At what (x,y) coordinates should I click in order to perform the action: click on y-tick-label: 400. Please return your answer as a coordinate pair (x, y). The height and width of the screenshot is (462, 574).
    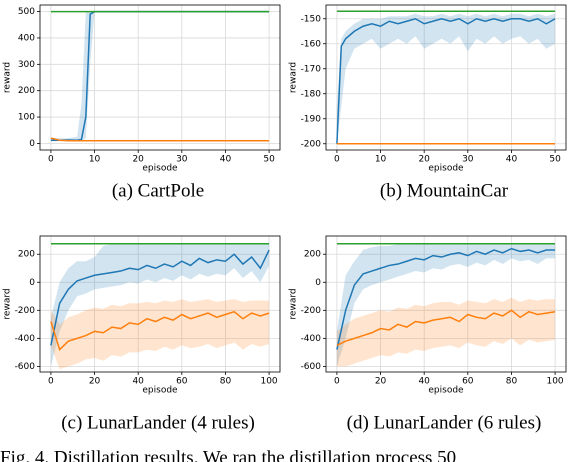
    Looking at the image, I should click on (26, 38).